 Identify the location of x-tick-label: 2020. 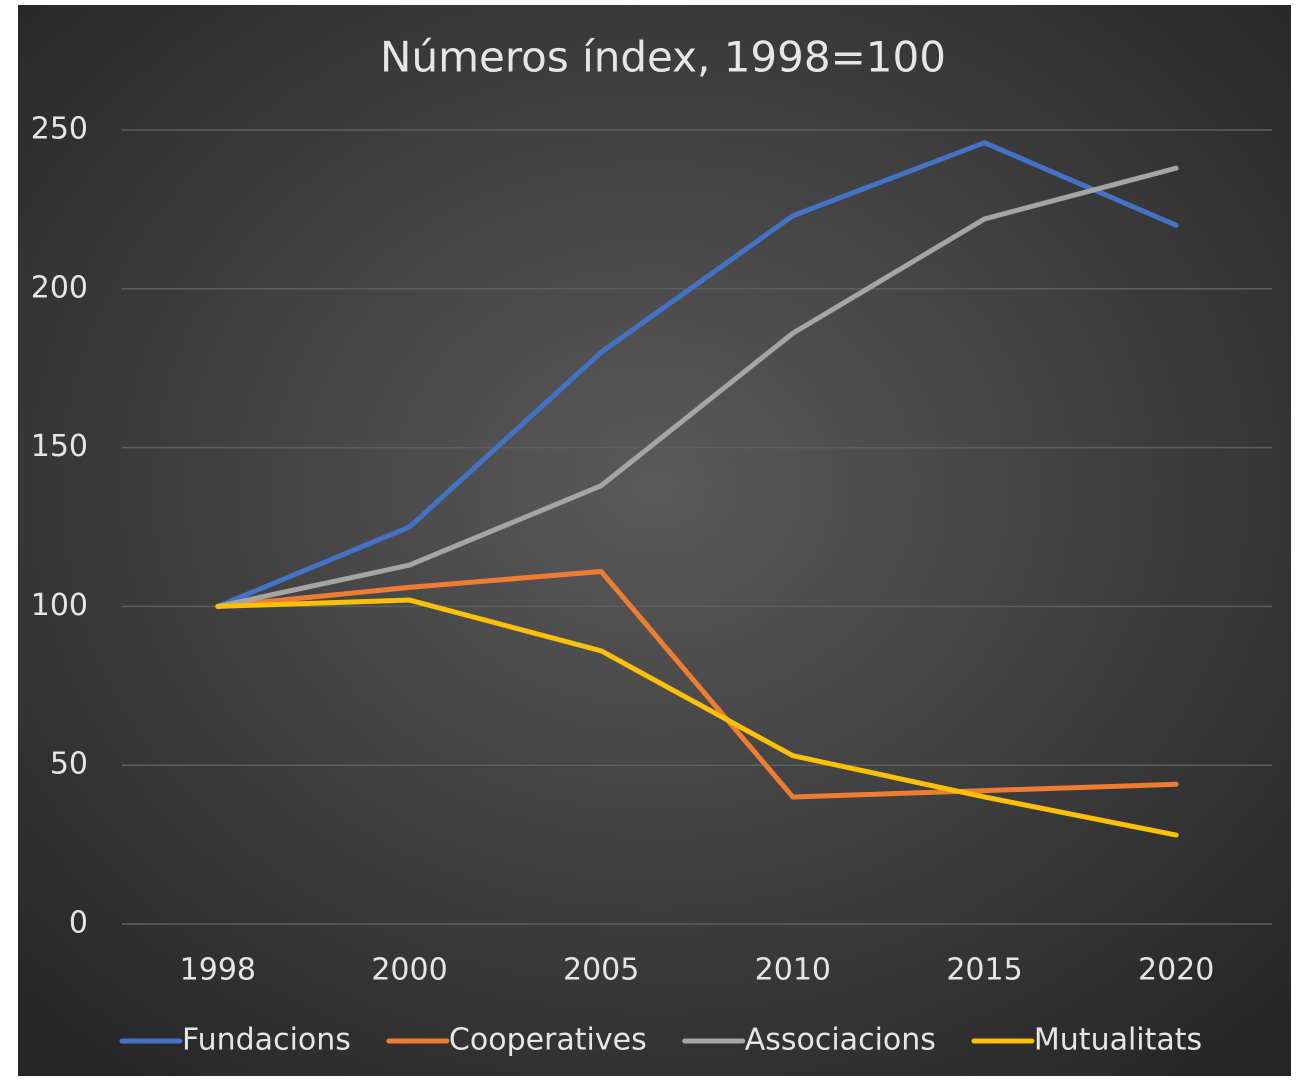
(1176, 970).